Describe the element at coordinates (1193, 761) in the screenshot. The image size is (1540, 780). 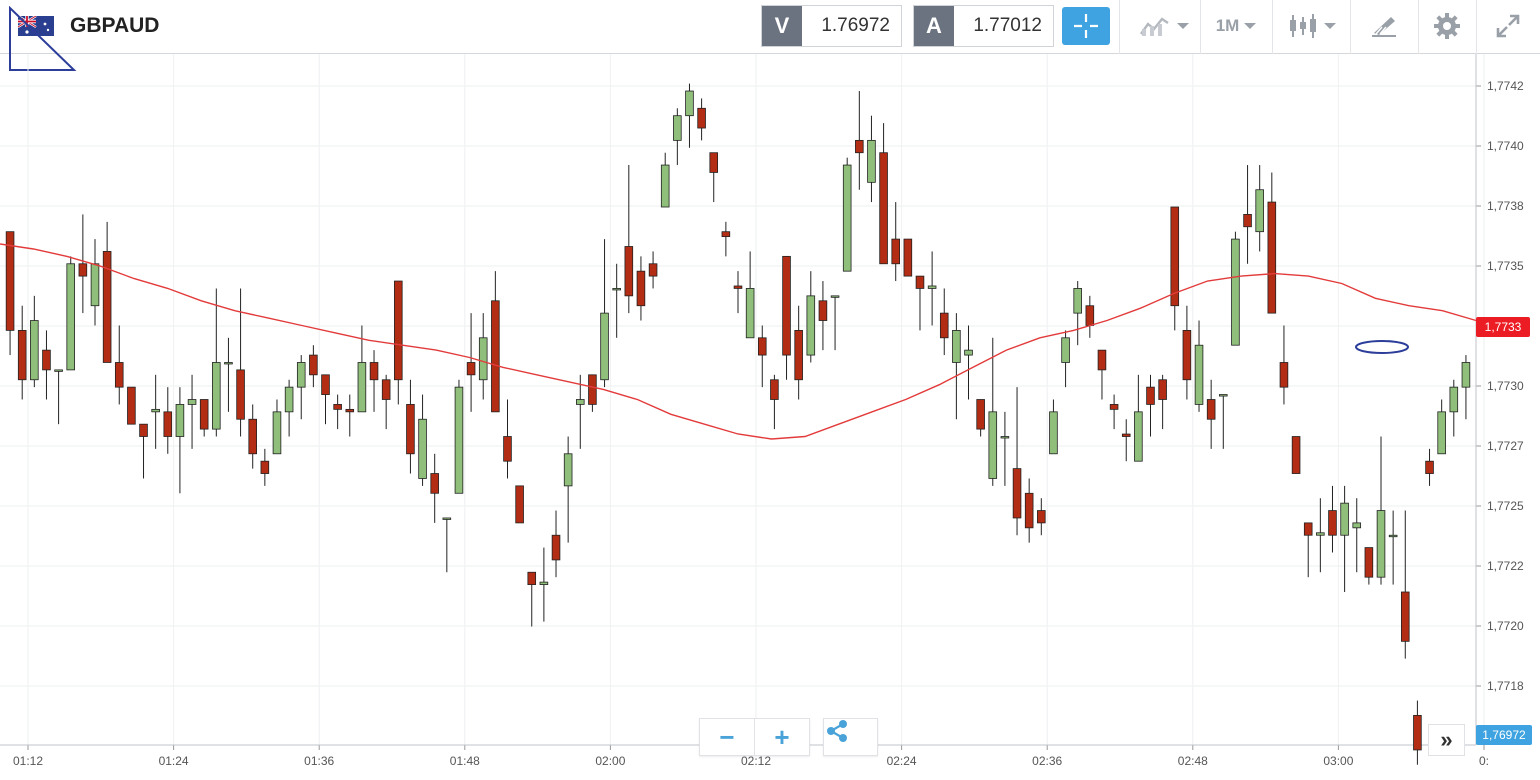
I see `x-tick-label: 02:48` at that location.